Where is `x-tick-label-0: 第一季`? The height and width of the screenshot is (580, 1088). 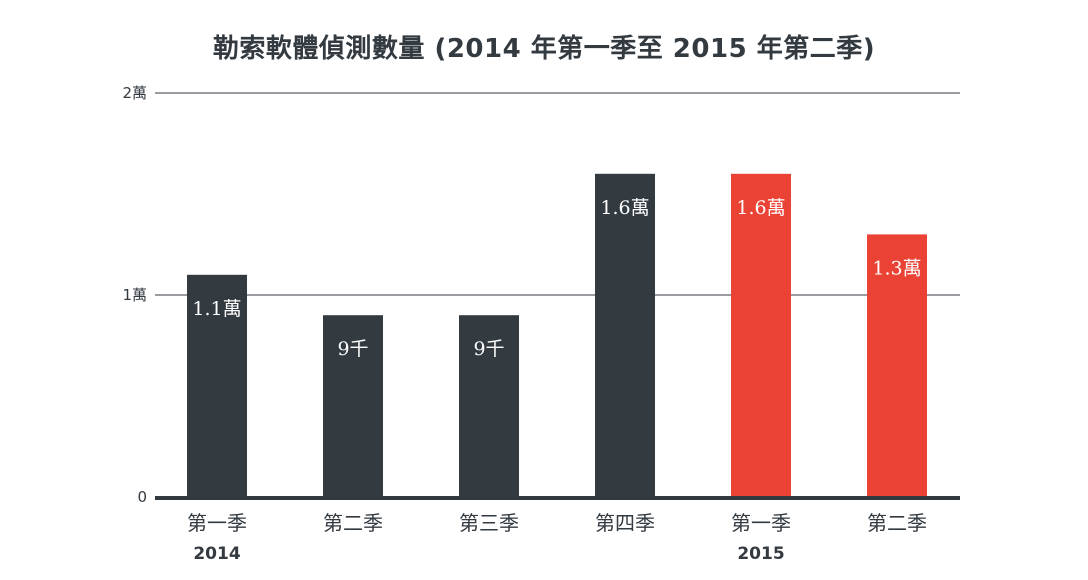
x-tick-label-0: 第一季 is located at coordinates (217, 523).